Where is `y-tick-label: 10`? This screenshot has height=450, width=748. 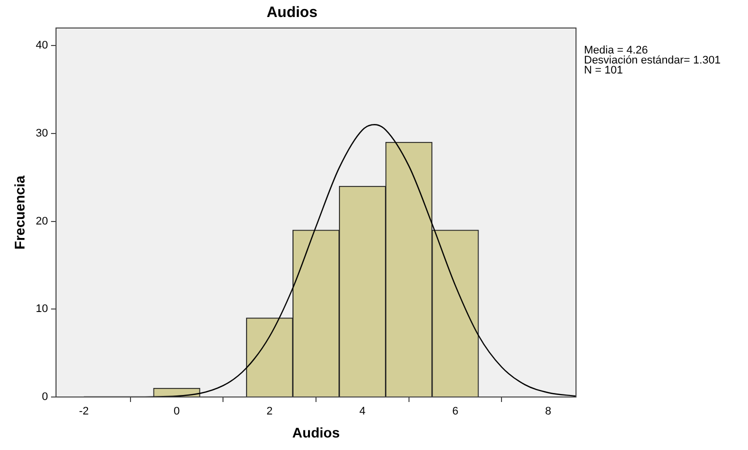
y-tick-label: 10 is located at coordinates (42, 309).